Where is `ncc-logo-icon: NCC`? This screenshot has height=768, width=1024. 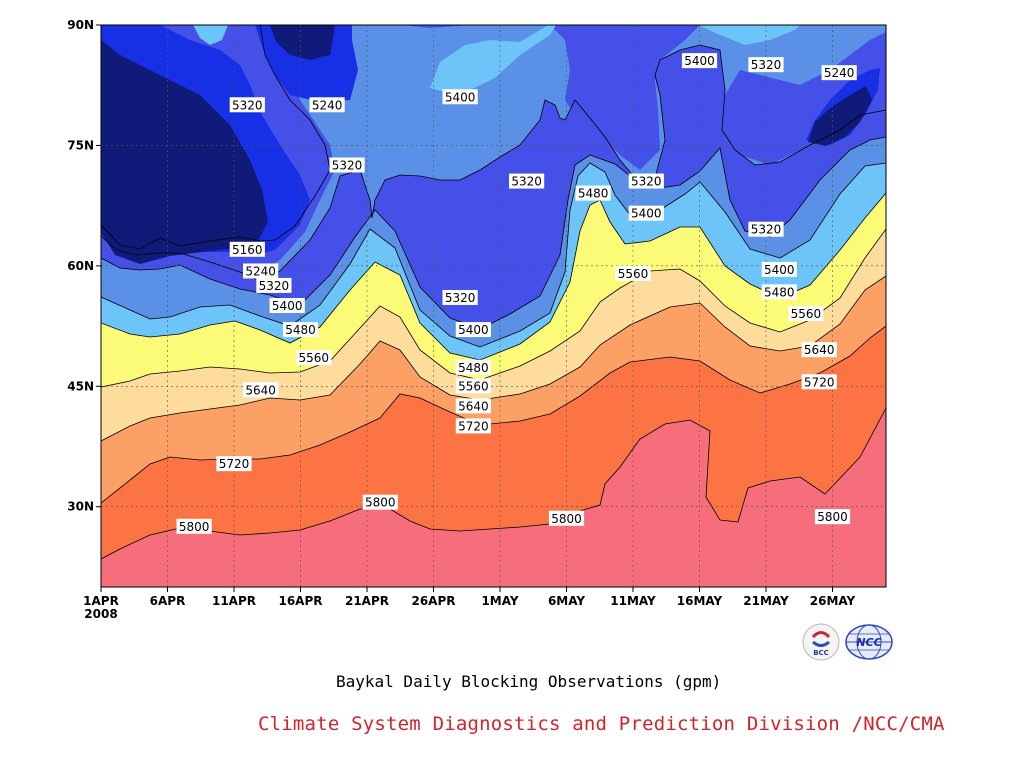 ncc-logo-icon: NCC is located at coordinates (869, 642).